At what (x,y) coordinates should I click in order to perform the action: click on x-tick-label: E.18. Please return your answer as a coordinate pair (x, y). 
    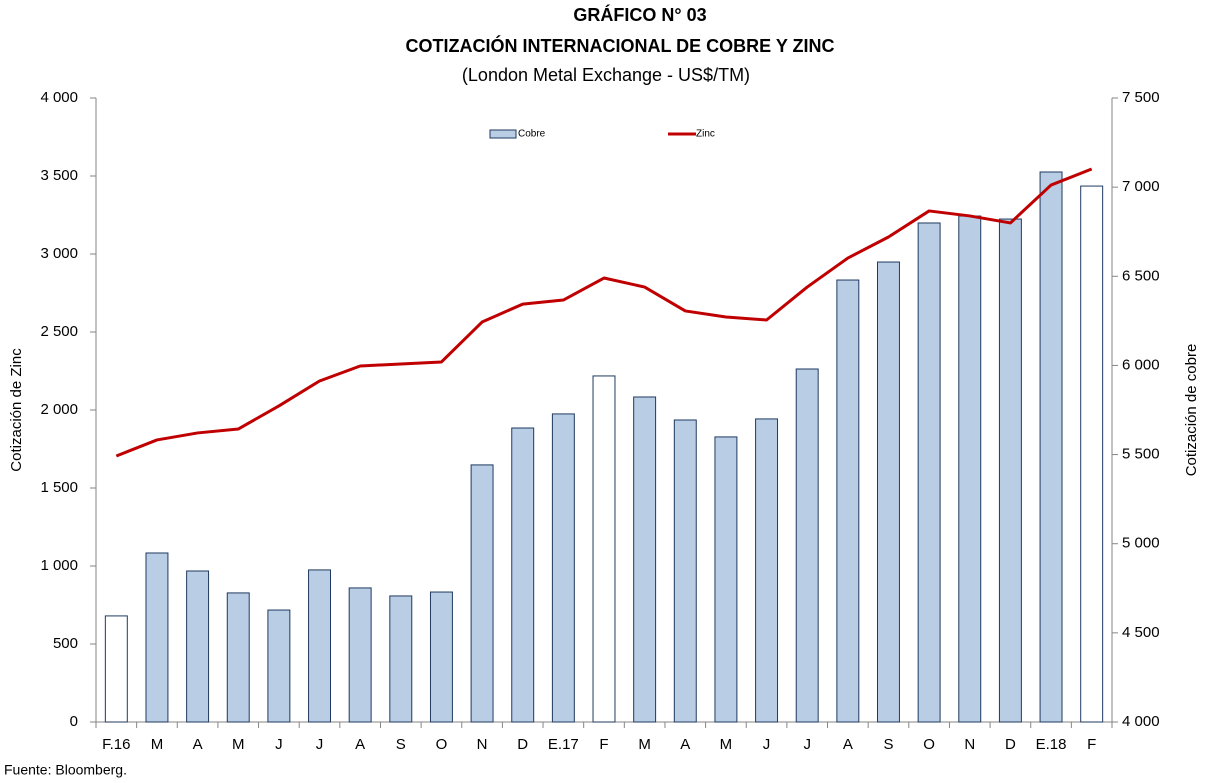
    Looking at the image, I should click on (1051, 744).